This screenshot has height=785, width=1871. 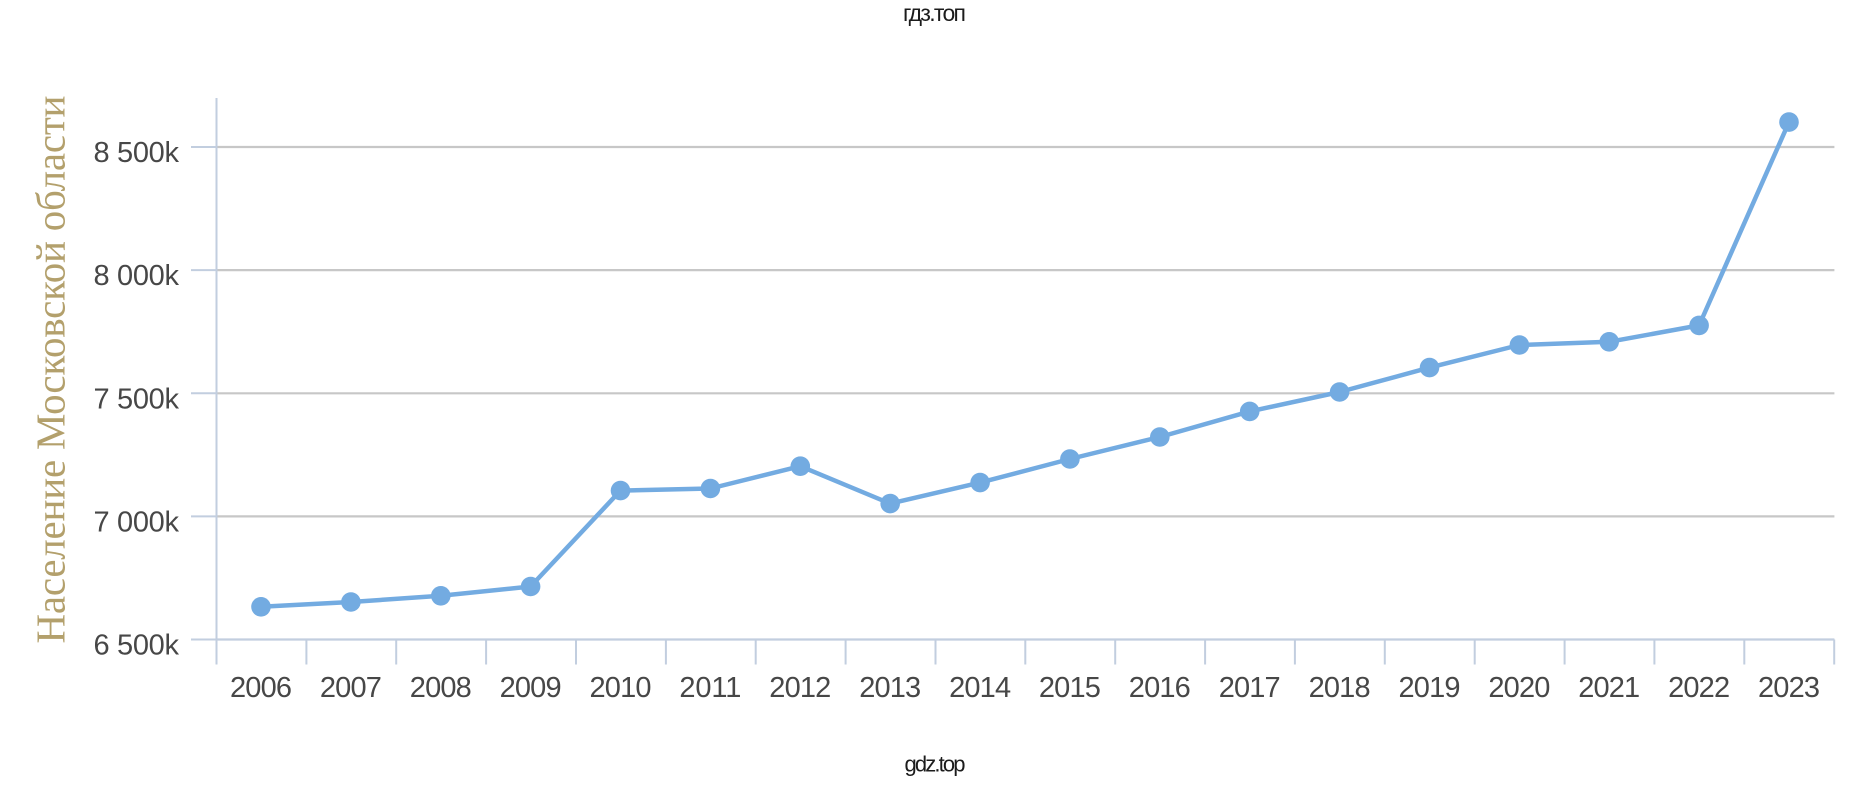 What do you see at coordinates (1340, 688) in the screenshot?
I see `svg-text: 2018` at bounding box center [1340, 688].